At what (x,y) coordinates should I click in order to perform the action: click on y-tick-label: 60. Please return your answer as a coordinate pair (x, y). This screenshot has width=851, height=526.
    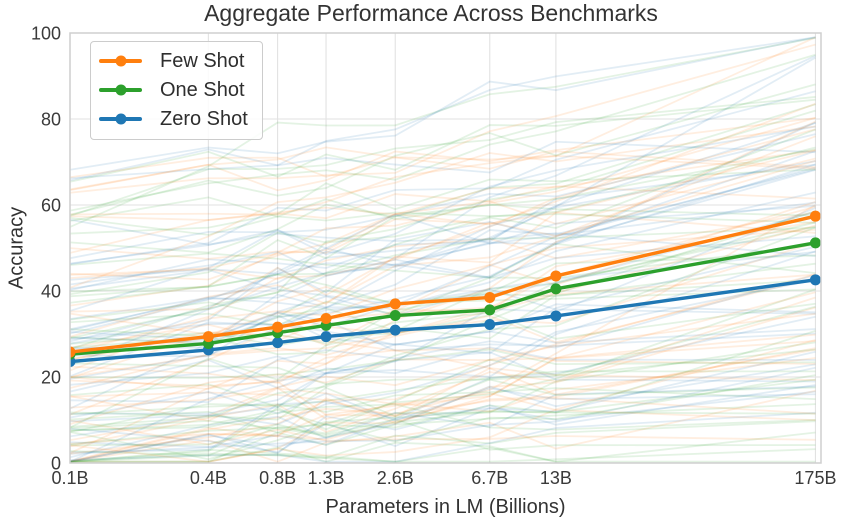
    Looking at the image, I should click on (51, 206).